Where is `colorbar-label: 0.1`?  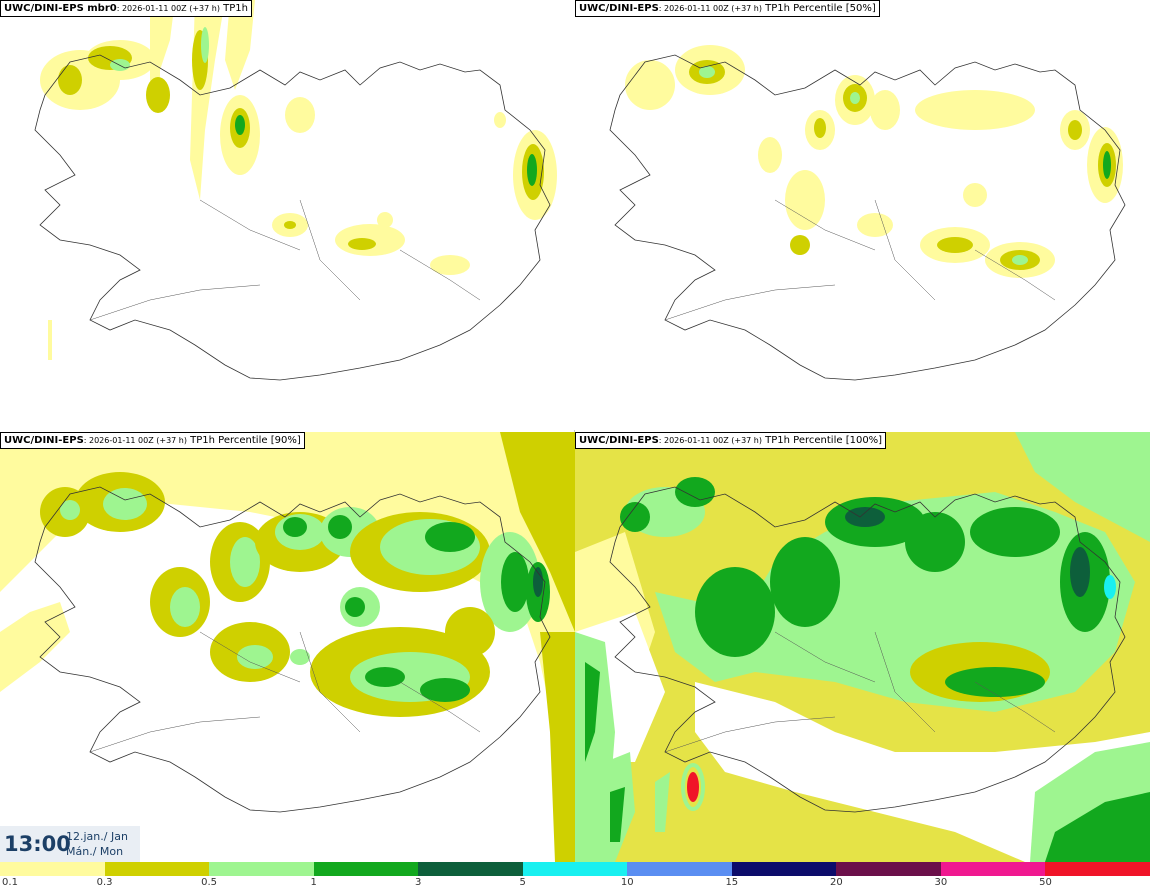
colorbar-label: 0.1 is located at coordinates (10, 882).